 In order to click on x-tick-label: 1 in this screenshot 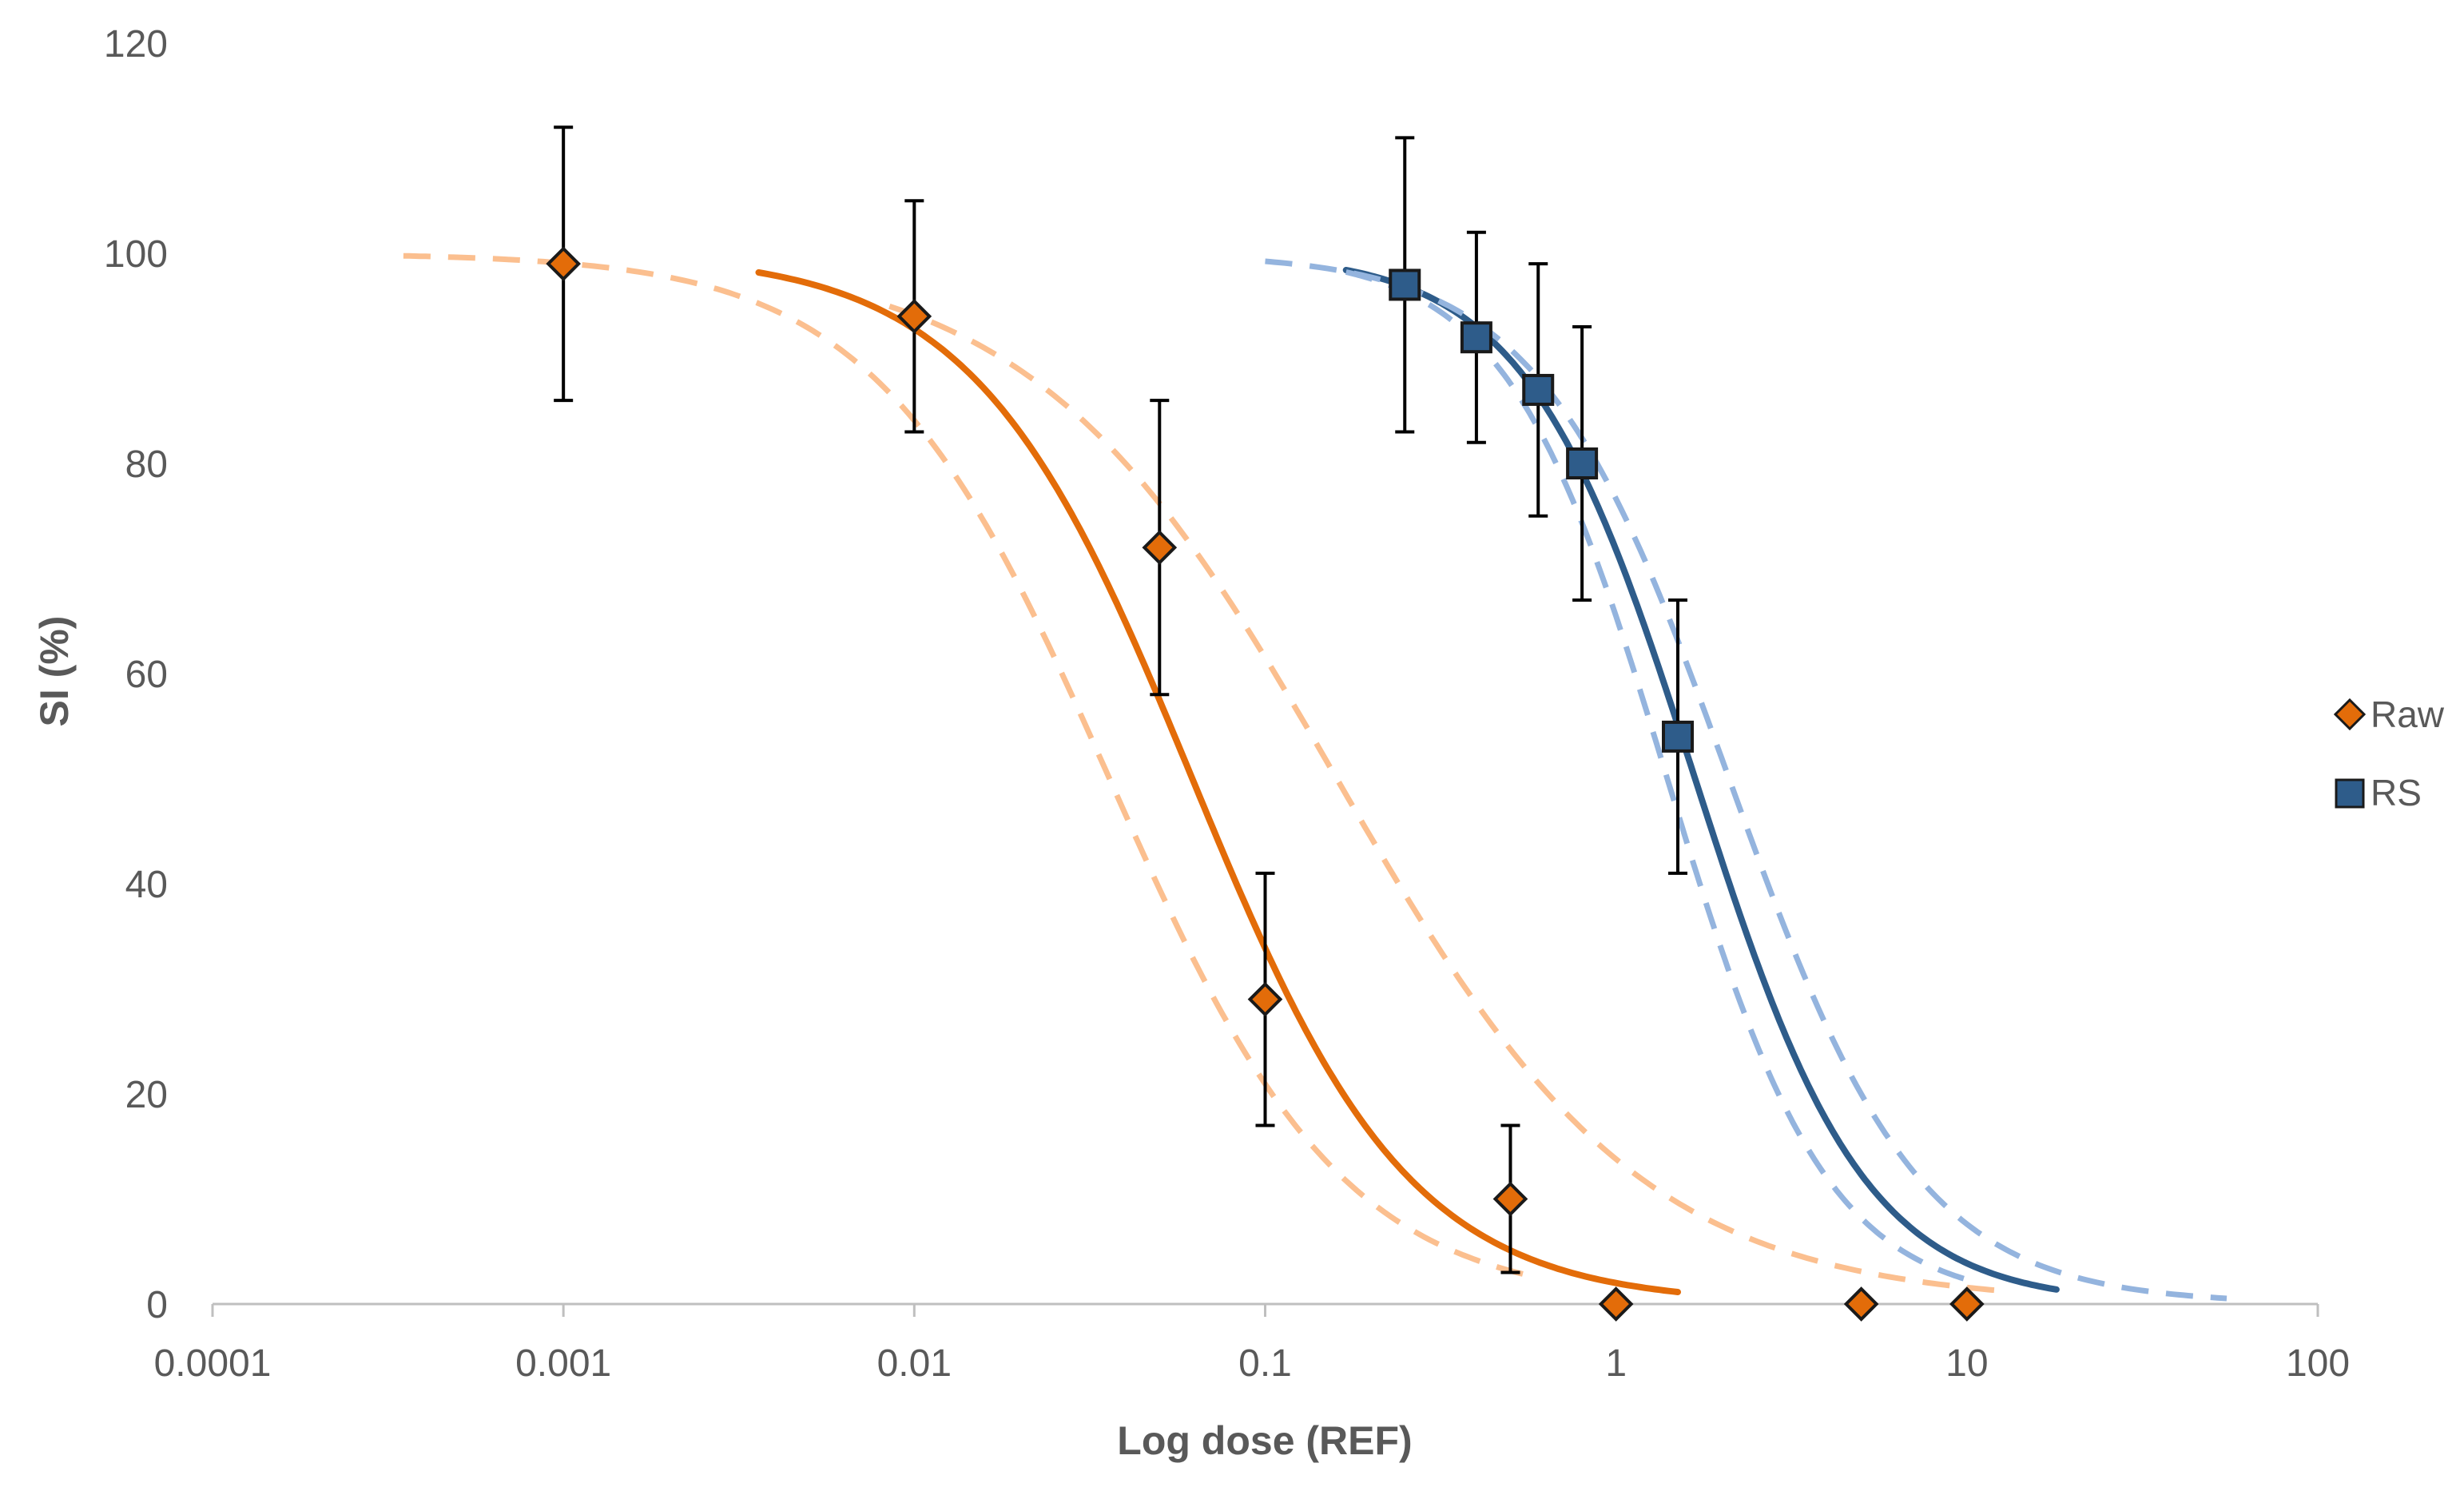, I will do `click(1616, 1363)`.